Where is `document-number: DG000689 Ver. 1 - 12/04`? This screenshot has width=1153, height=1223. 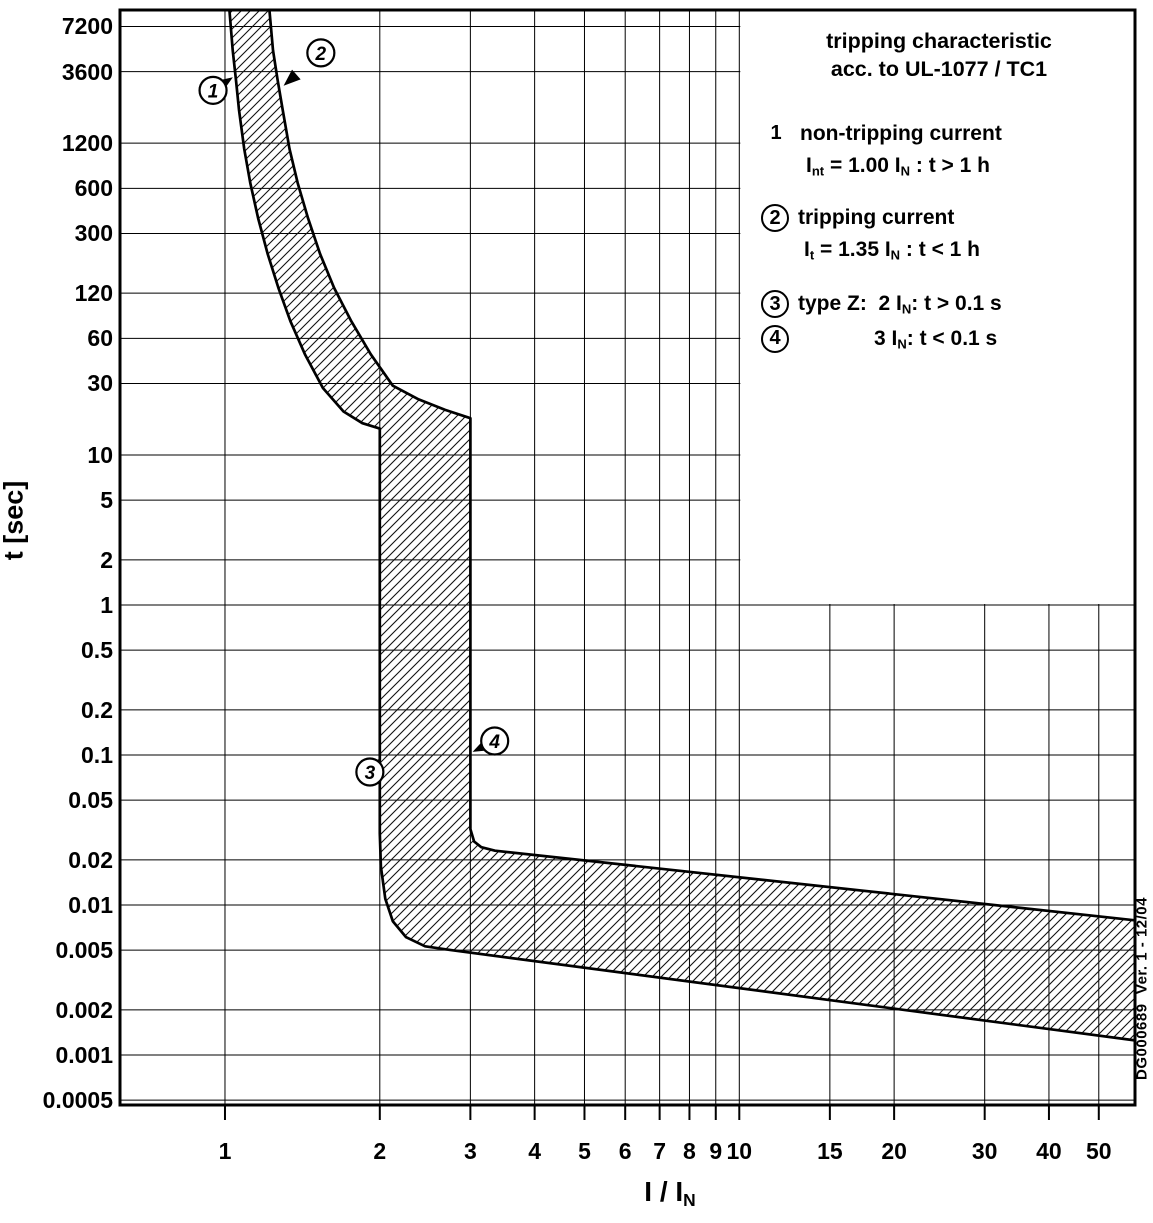
document-number: DG000689 Ver. 1 - 12/04 is located at coordinates (1142, 988).